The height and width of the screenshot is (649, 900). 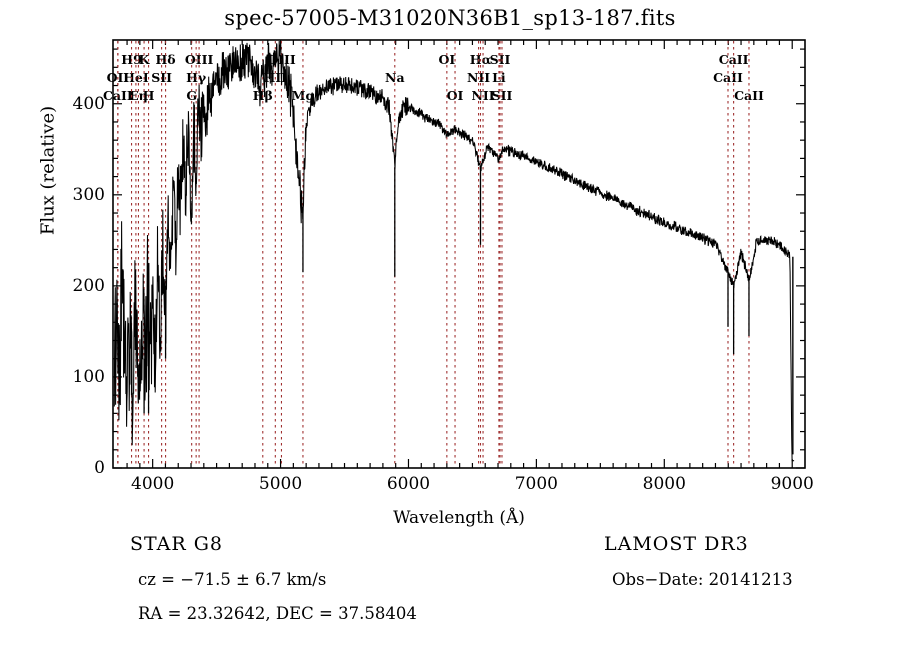 I want to click on y-tick-label: 300, so click(x=88, y=194).